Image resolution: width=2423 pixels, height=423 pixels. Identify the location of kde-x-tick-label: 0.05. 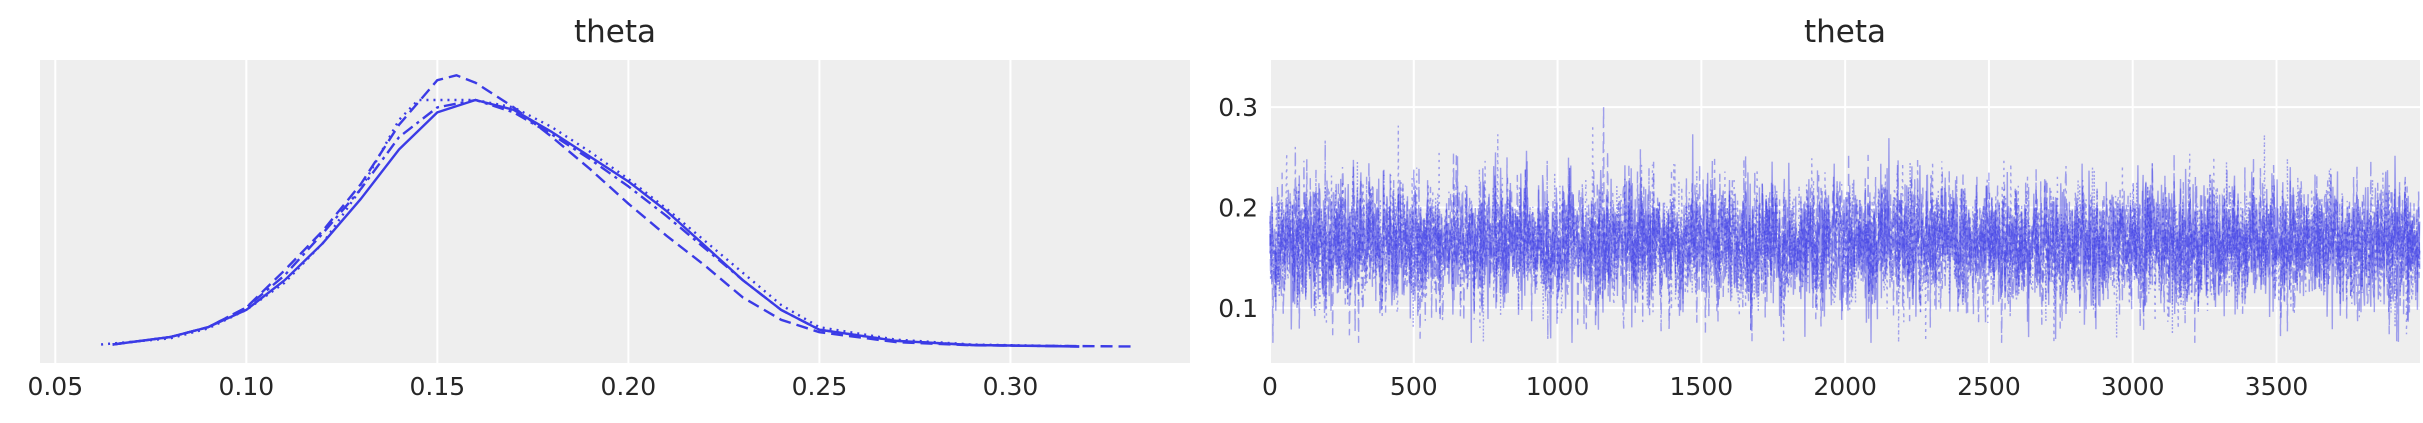
(55, 386).